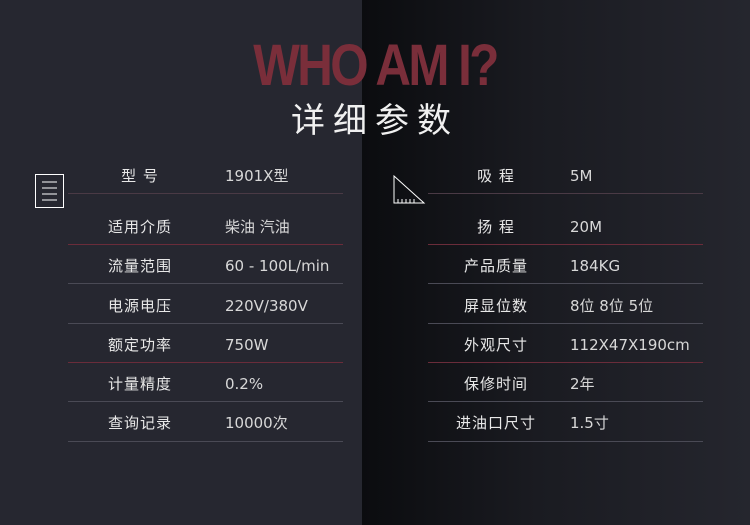 The height and width of the screenshot is (525, 750). What do you see at coordinates (49, 191) in the screenshot?
I see `document-icon` at bounding box center [49, 191].